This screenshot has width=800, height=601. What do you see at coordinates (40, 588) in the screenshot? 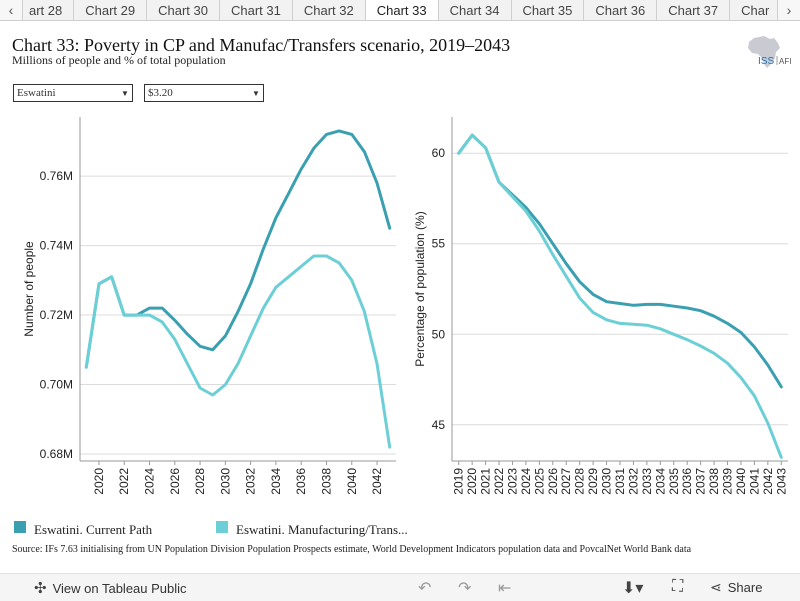
I see `tableau-logo-icon: ✣` at bounding box center [40, 588].